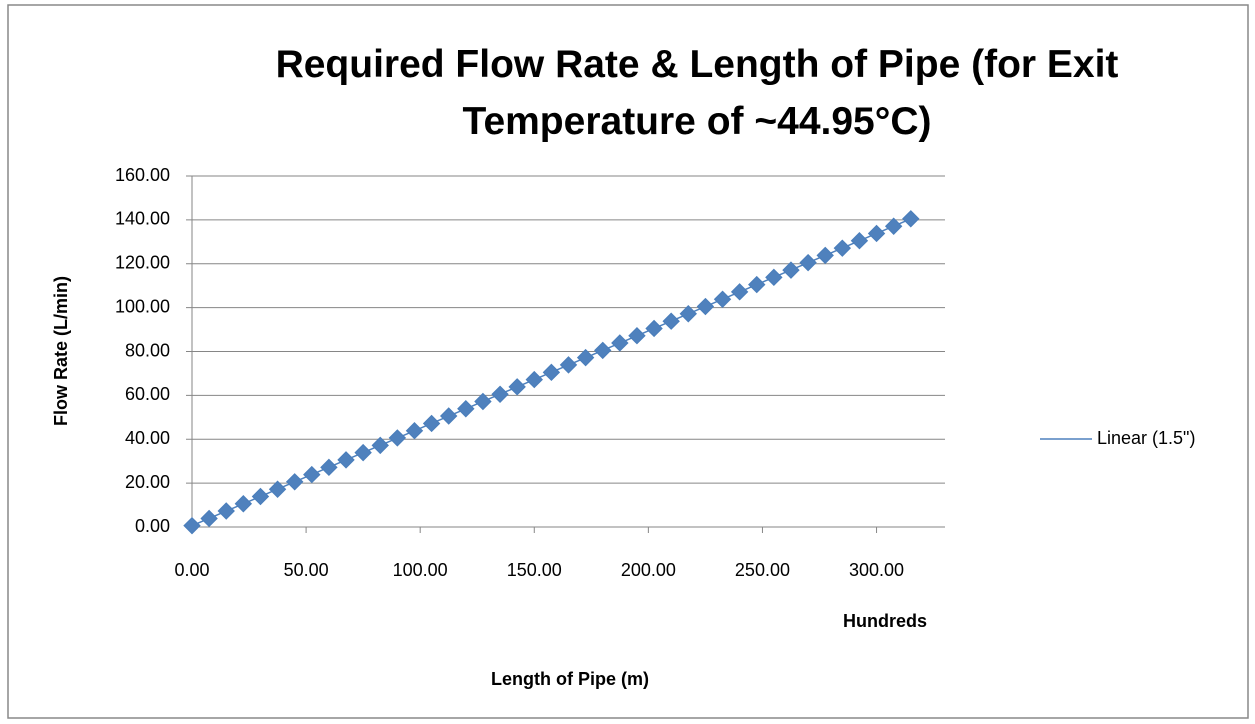 The width and height of the screenshot is (1255, 724). What do you see at coordinates (1146, 438) in the screenshot?
I see `legend-label: Linear (1.5")` at bounding box center [1146, 438].